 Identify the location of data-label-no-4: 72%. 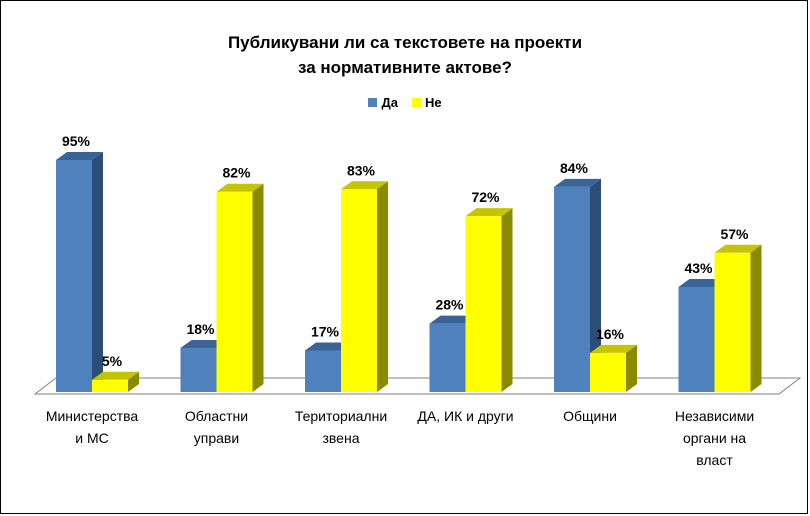
(485, 197).